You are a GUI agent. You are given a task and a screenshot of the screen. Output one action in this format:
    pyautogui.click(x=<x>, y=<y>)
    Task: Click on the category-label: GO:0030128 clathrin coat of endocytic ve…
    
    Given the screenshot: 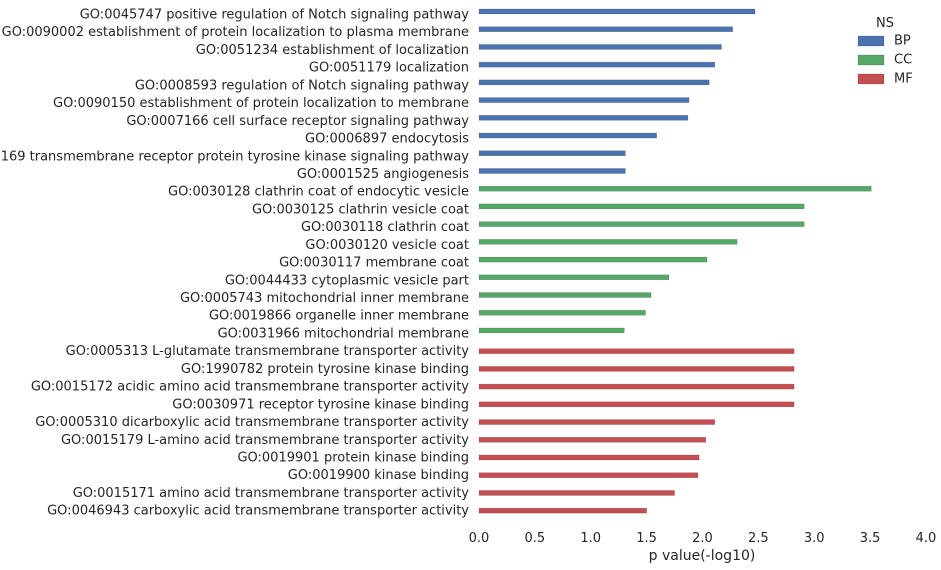 What is the action you would take?
    pyautogui.click(x=318, y=192)
    